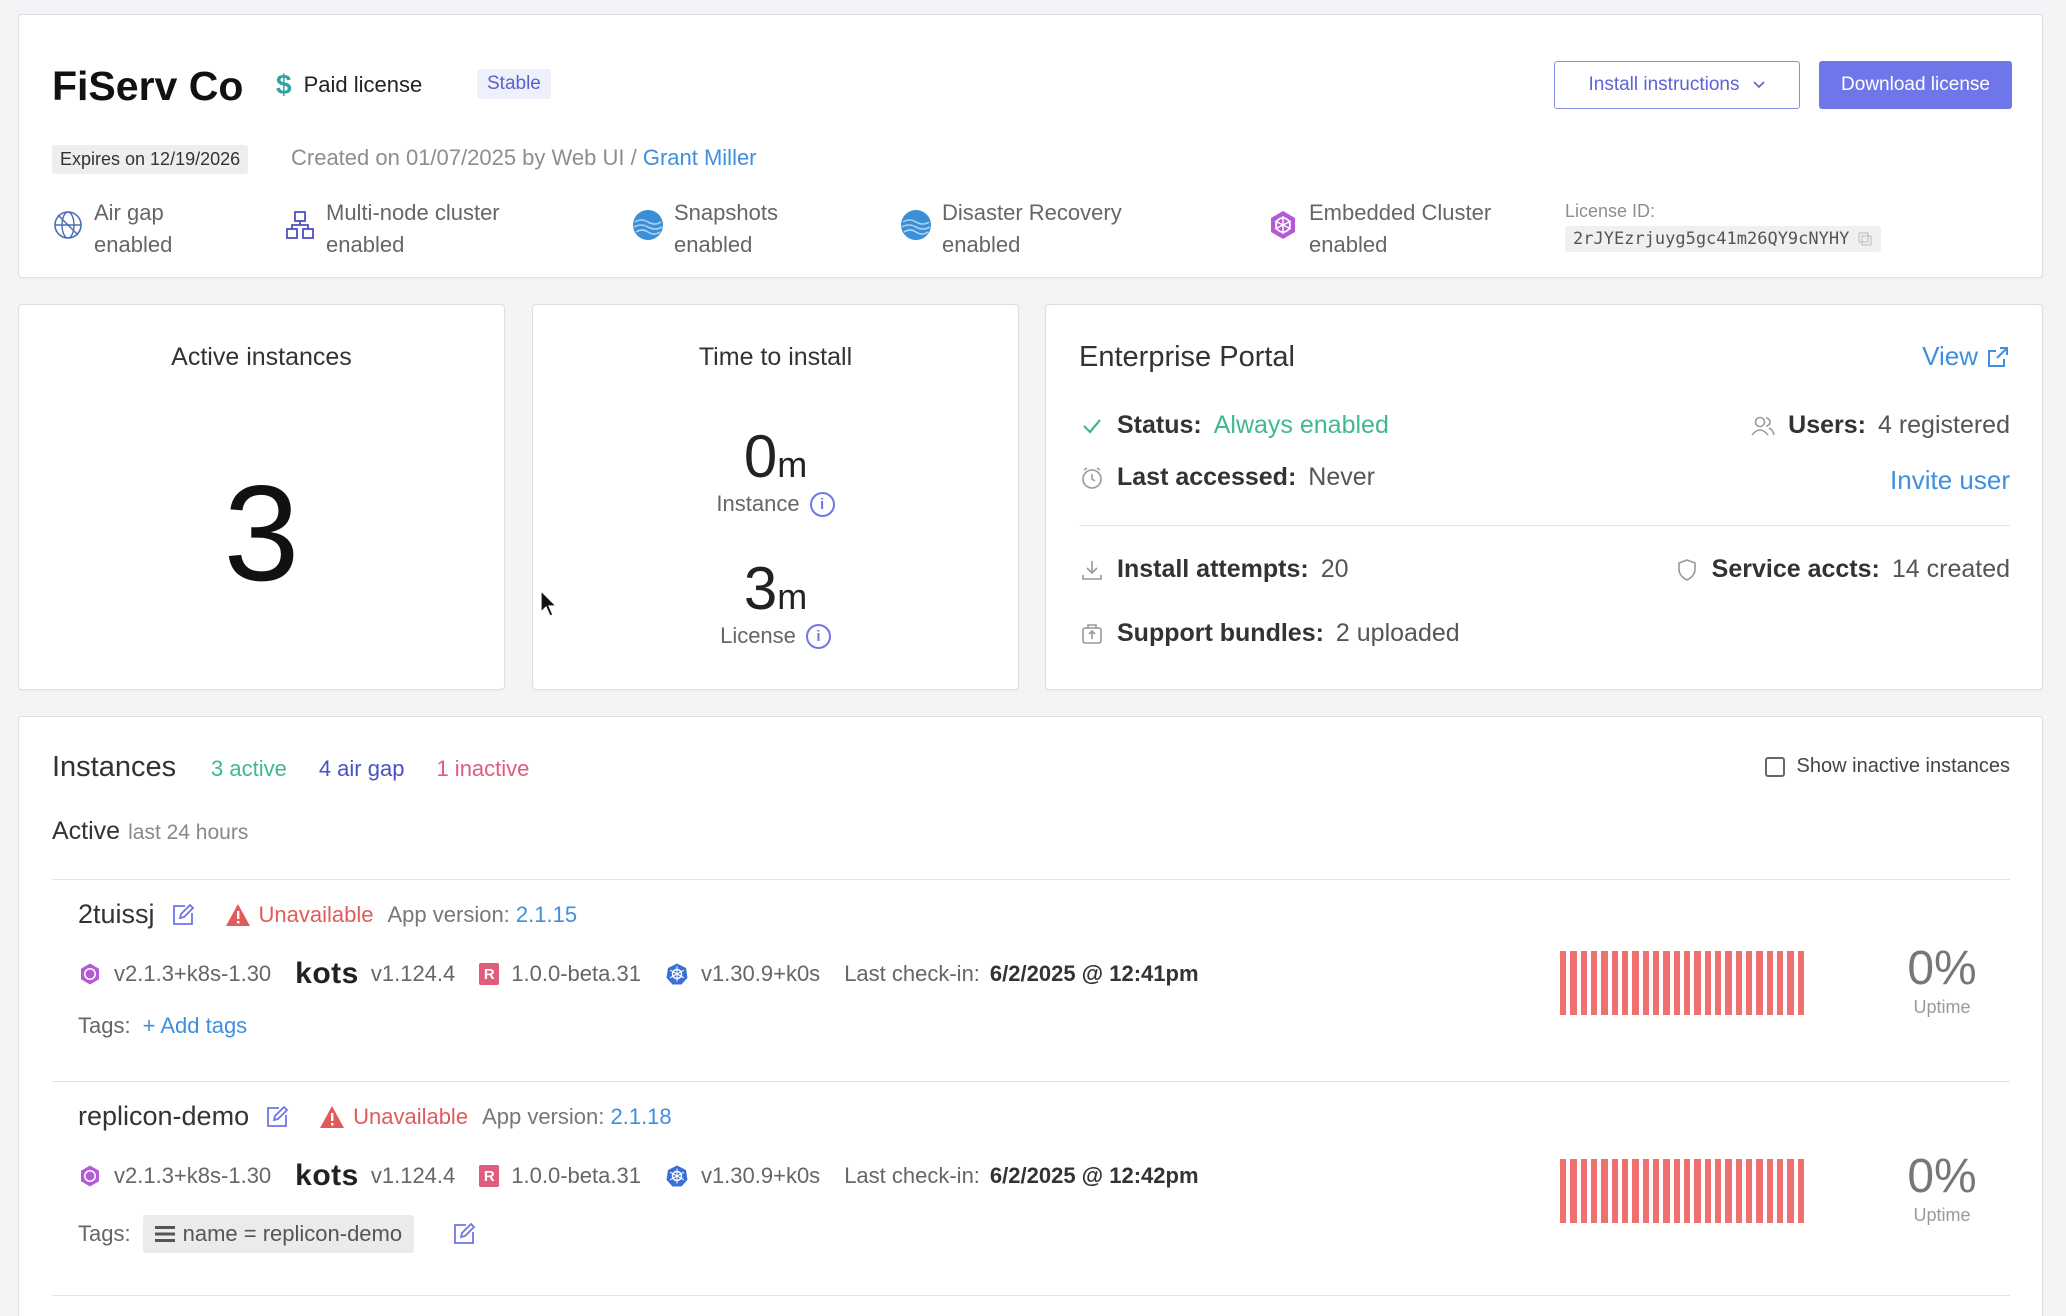  What do you see at coordinates (577, 1117) in the screenshot?
I see `app-version: App version: 2.1.18` at bounding box center [577, 1117].